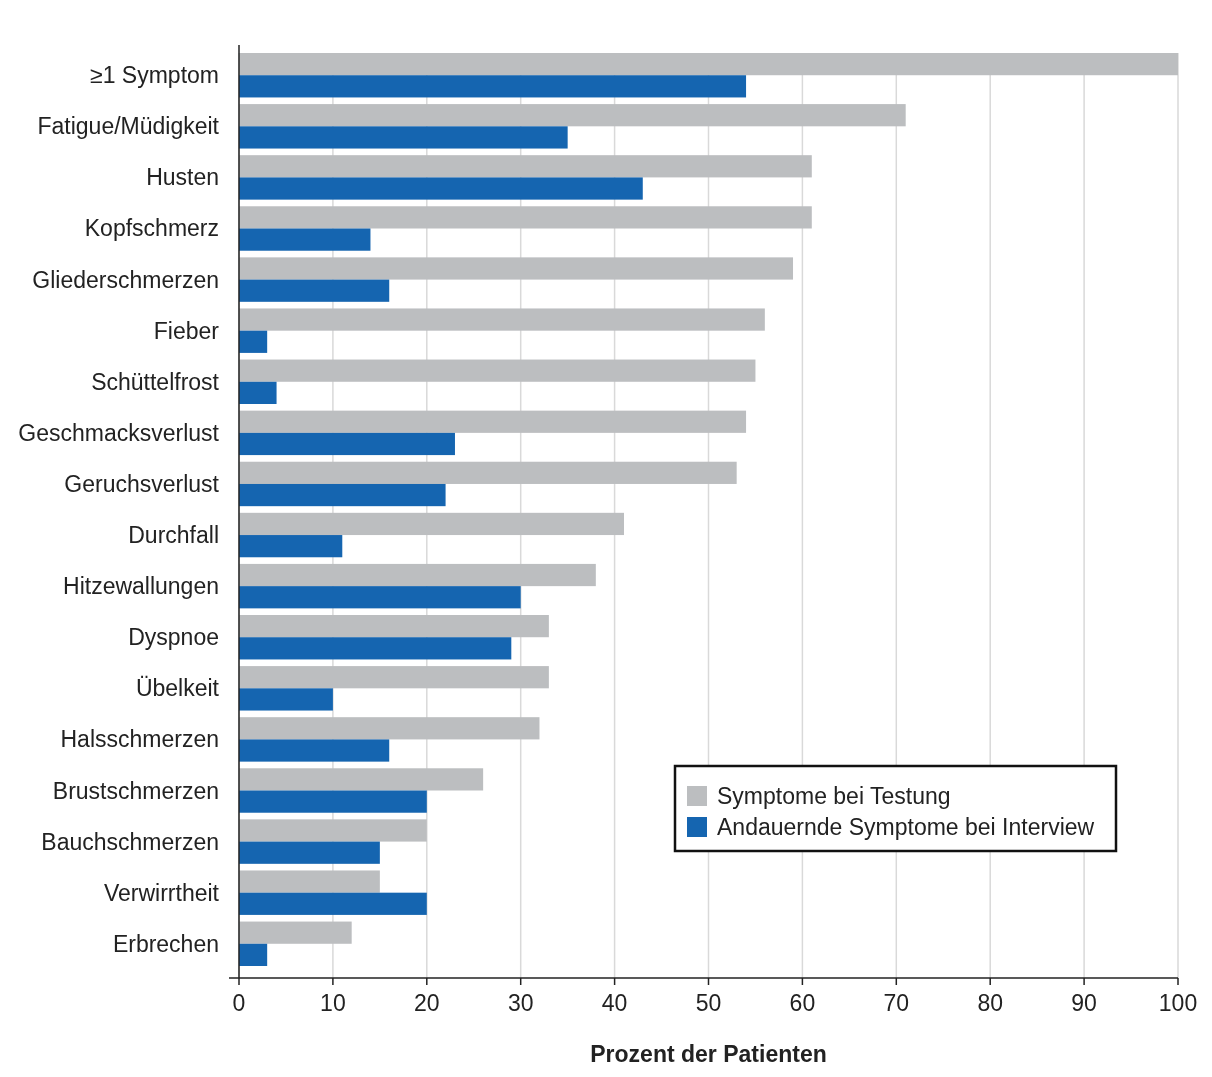  I want to click on x-axis-title: Prozent der Patienten, so click(708, 1054).